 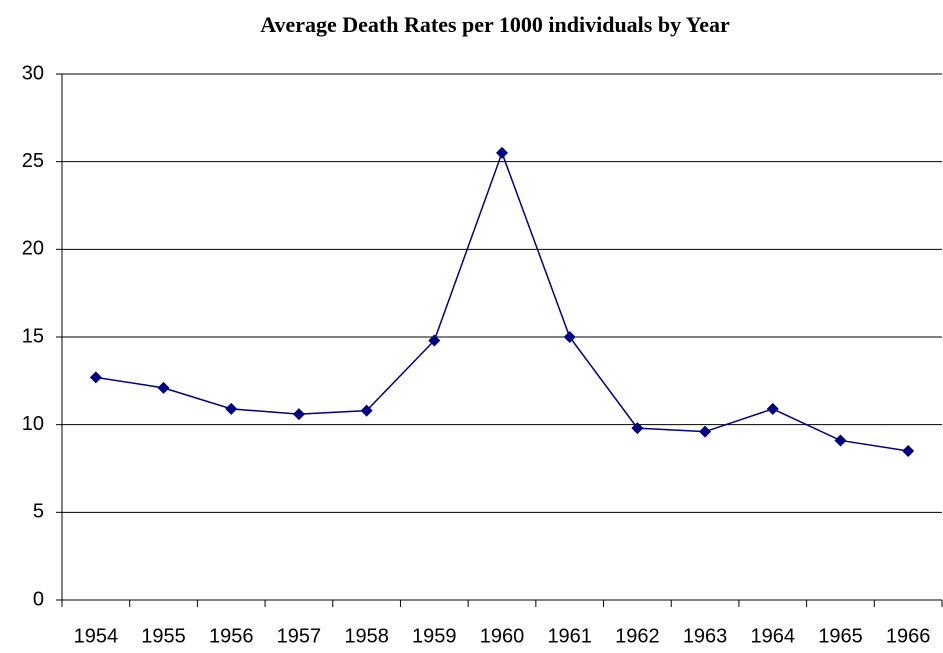 What do you see at coordinates (840, 636) in the screenshot?
I see `x-tick-label: 1965` at bounding box center [840, 636].